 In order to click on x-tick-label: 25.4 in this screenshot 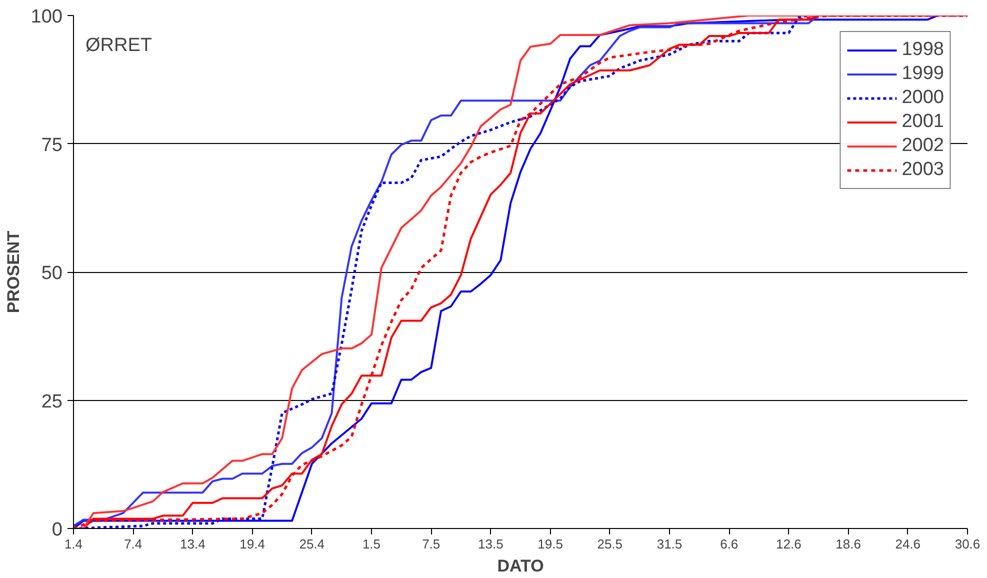, I will do `click(312, 544)`.